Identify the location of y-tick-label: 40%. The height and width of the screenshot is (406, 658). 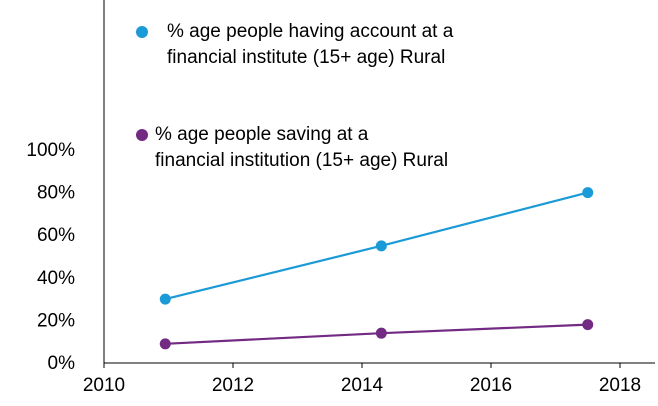
(56, 278).